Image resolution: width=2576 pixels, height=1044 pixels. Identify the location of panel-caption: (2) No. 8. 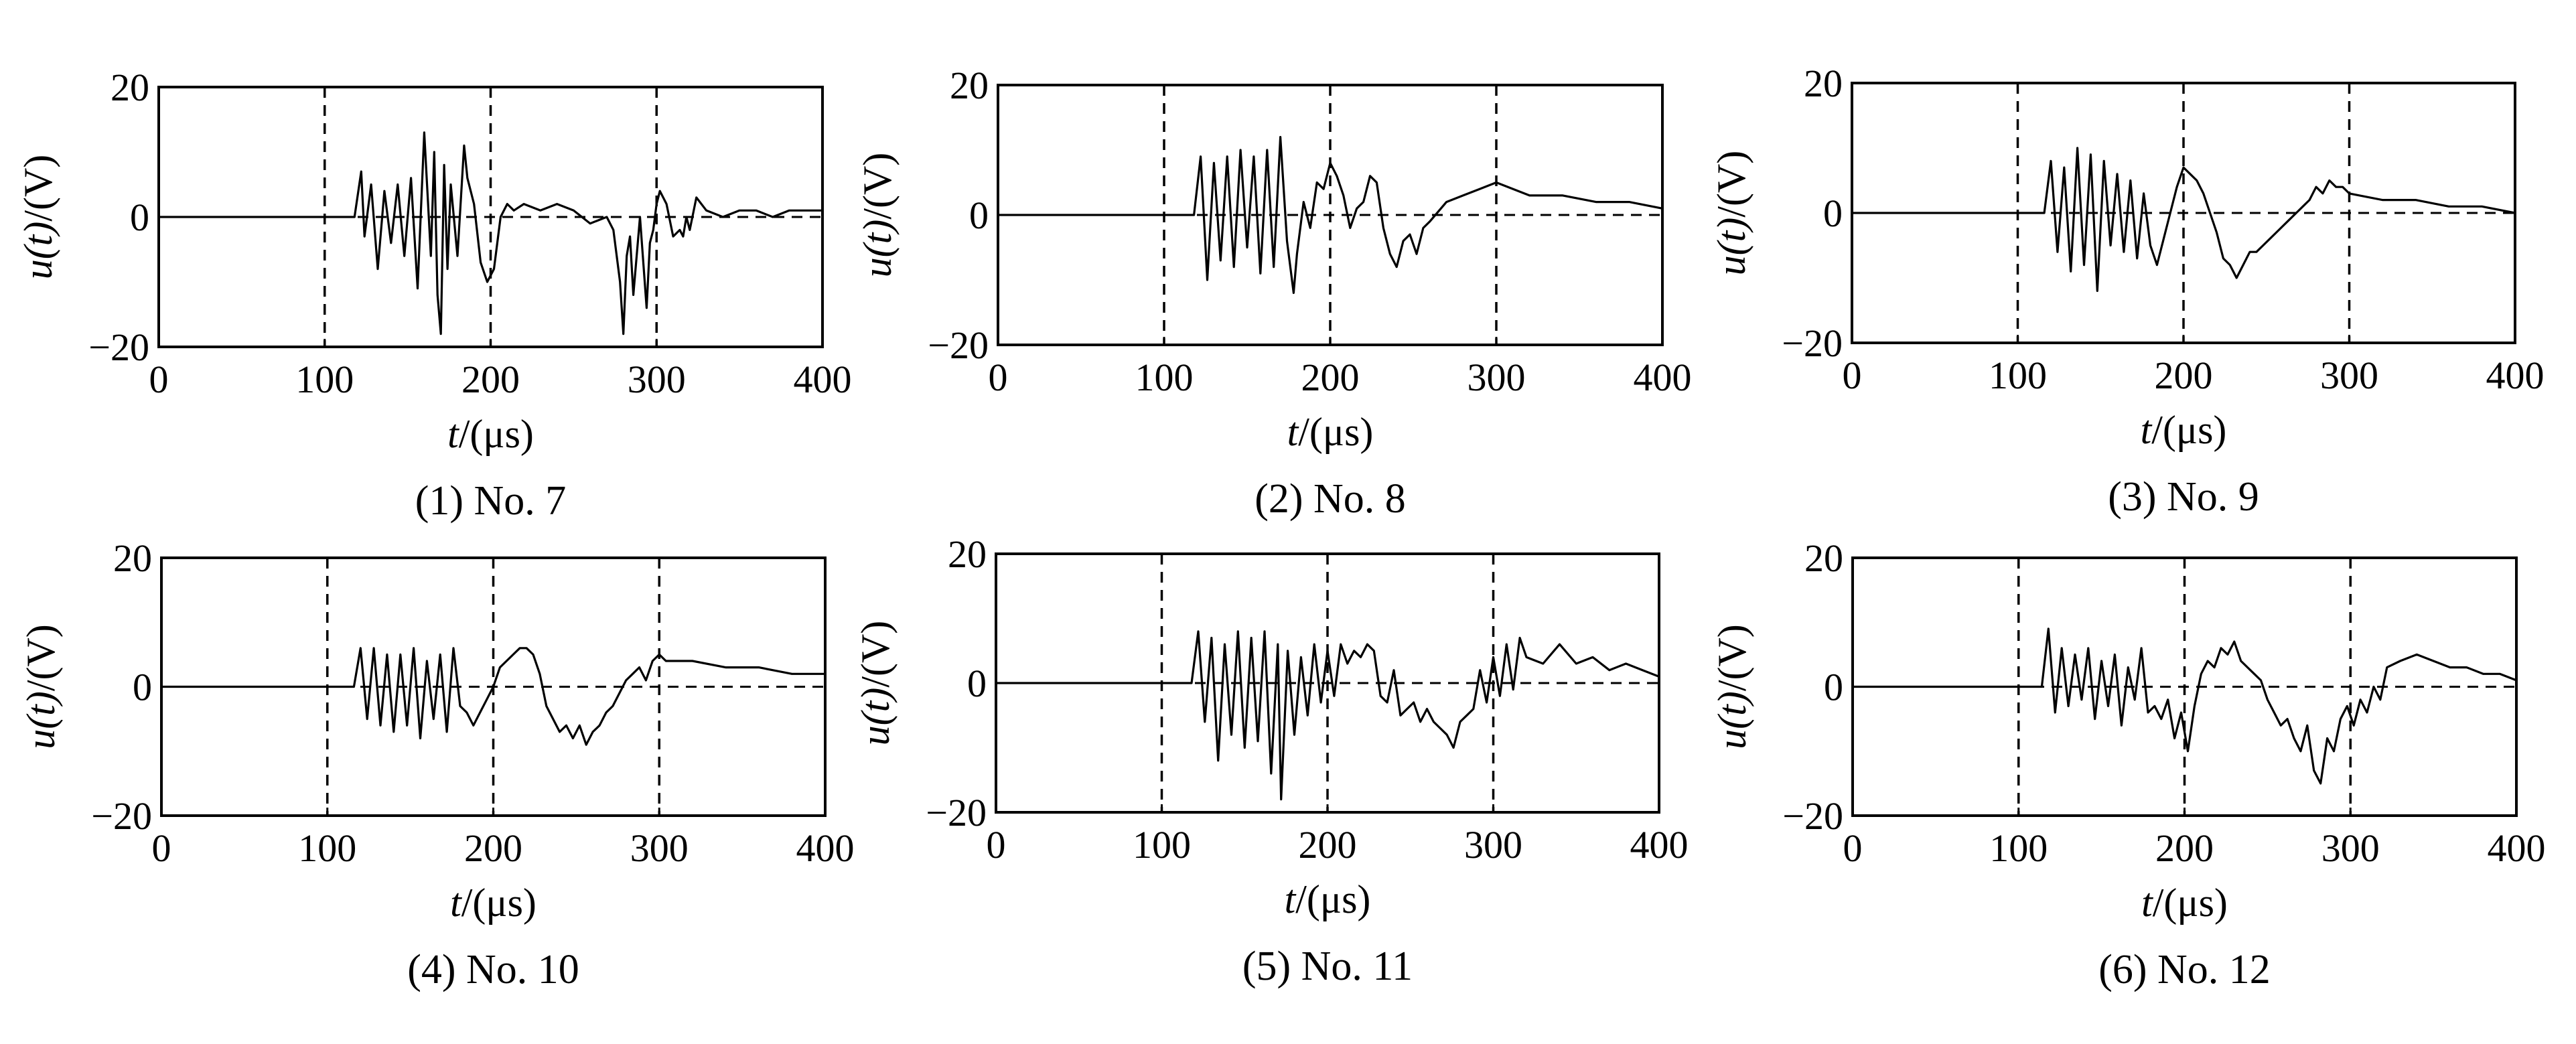
(1330, 499).